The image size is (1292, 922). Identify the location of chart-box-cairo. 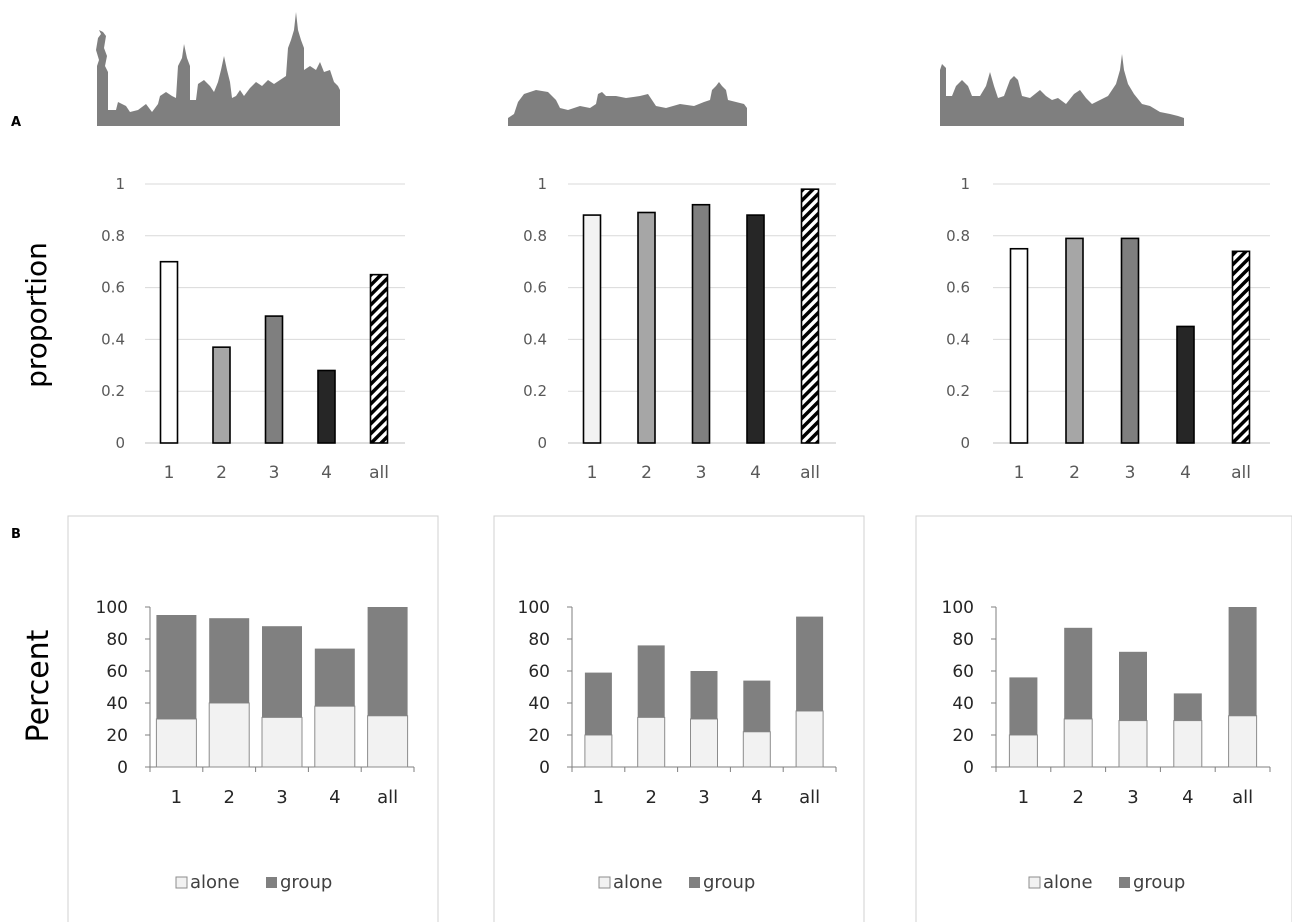
(1103, 718).